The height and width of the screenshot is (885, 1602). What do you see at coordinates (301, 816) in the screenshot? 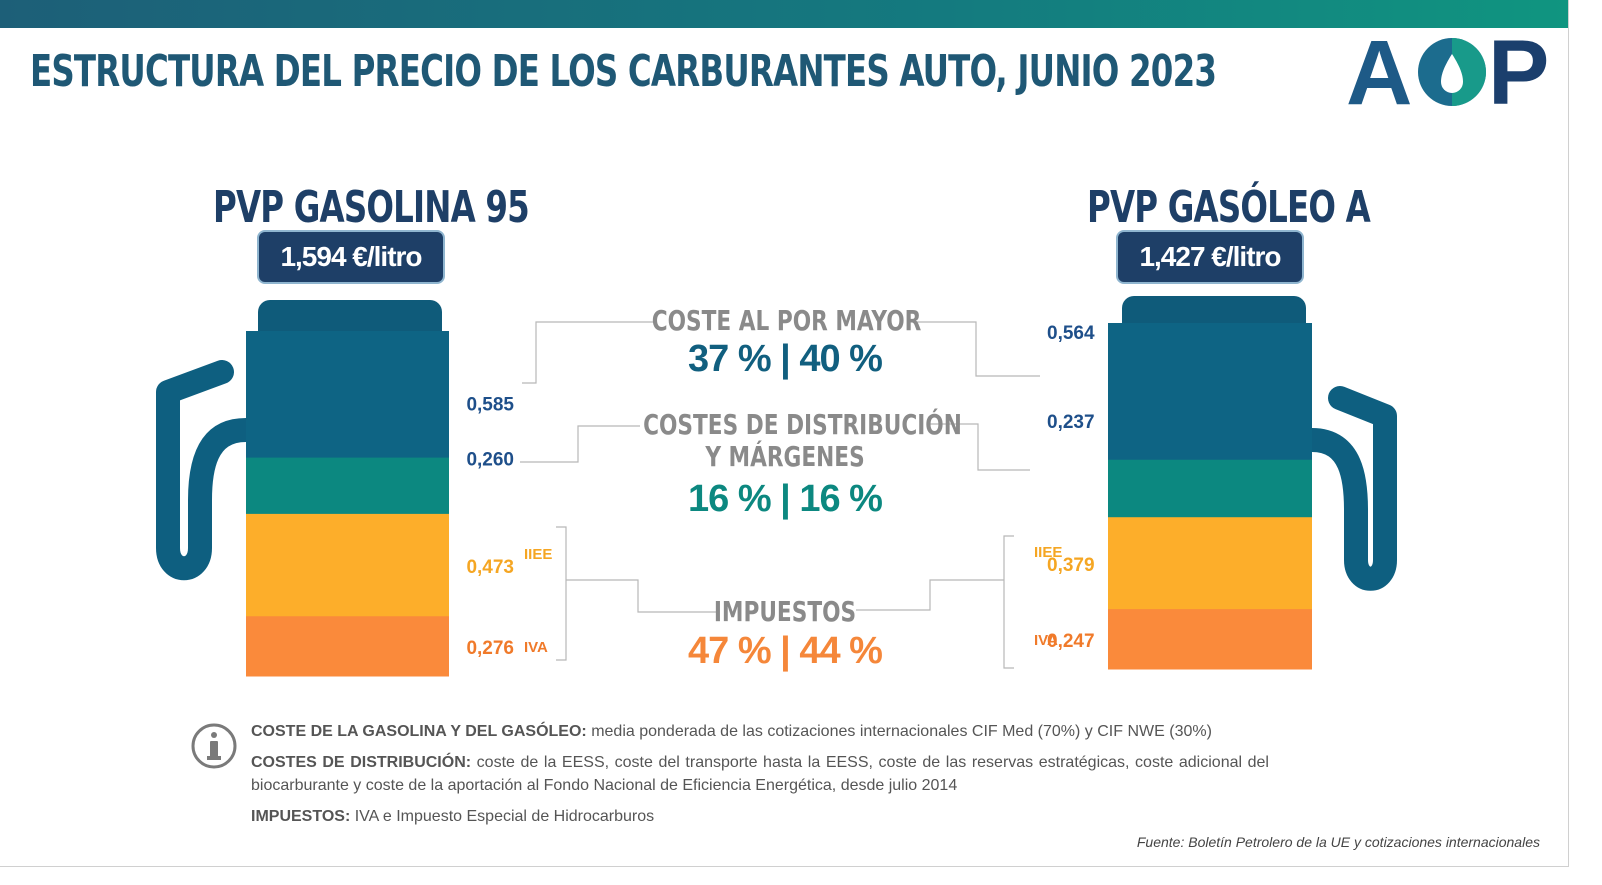
I see `footnote-term: IMPUESTOS:` at bounding box center [301, 816].